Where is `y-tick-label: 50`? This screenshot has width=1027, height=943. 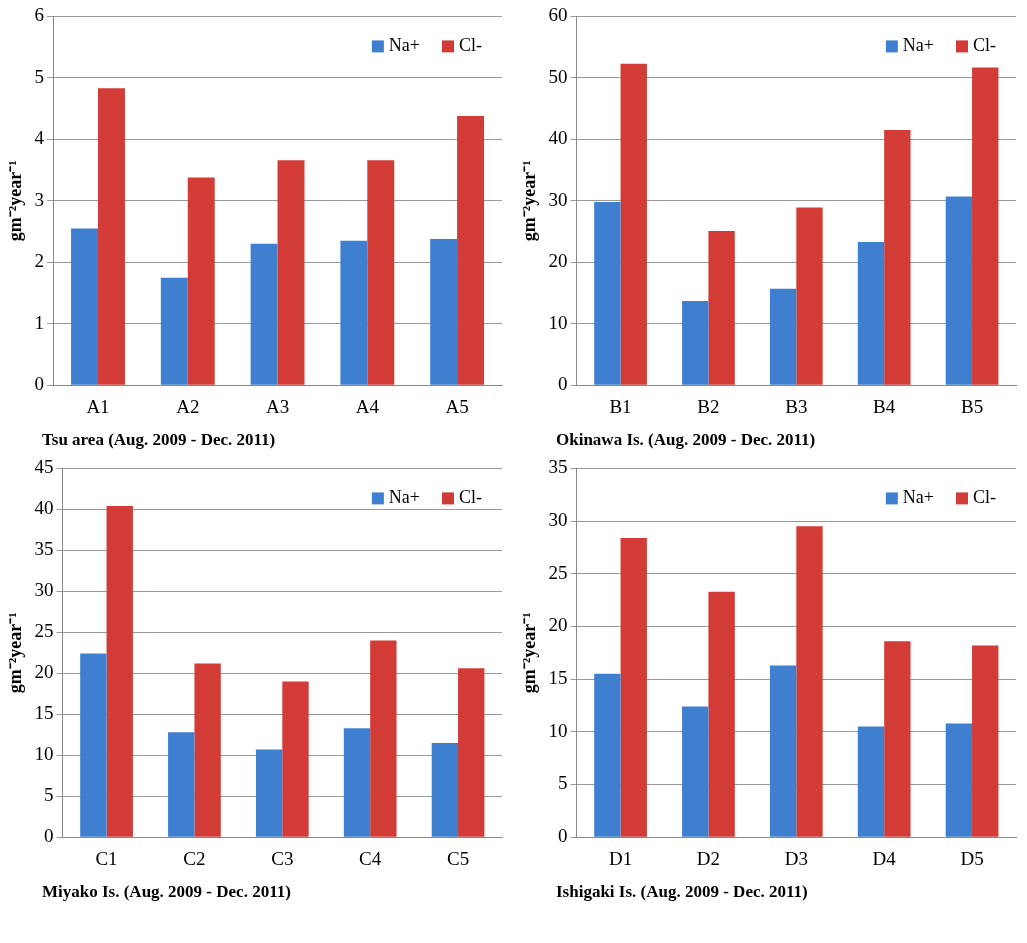
y-tick-label: 50 is located at coordinates (558, 76).